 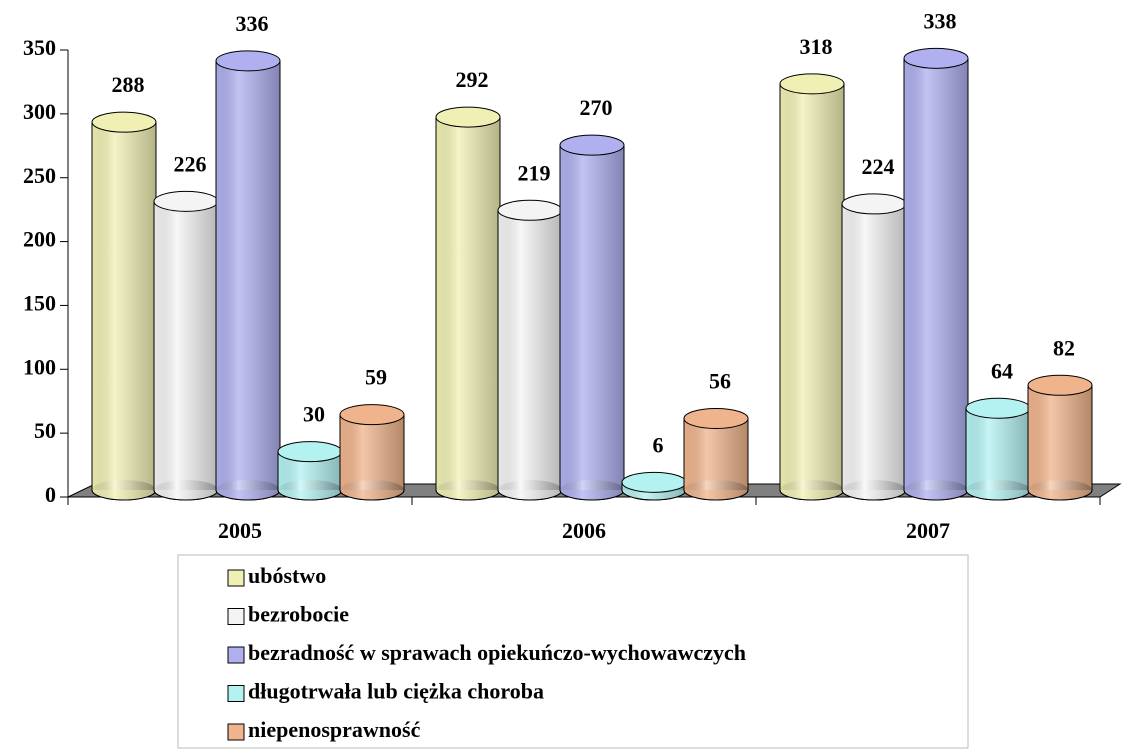 I want to click on value-label: 82, so click(x=1064, y=347).